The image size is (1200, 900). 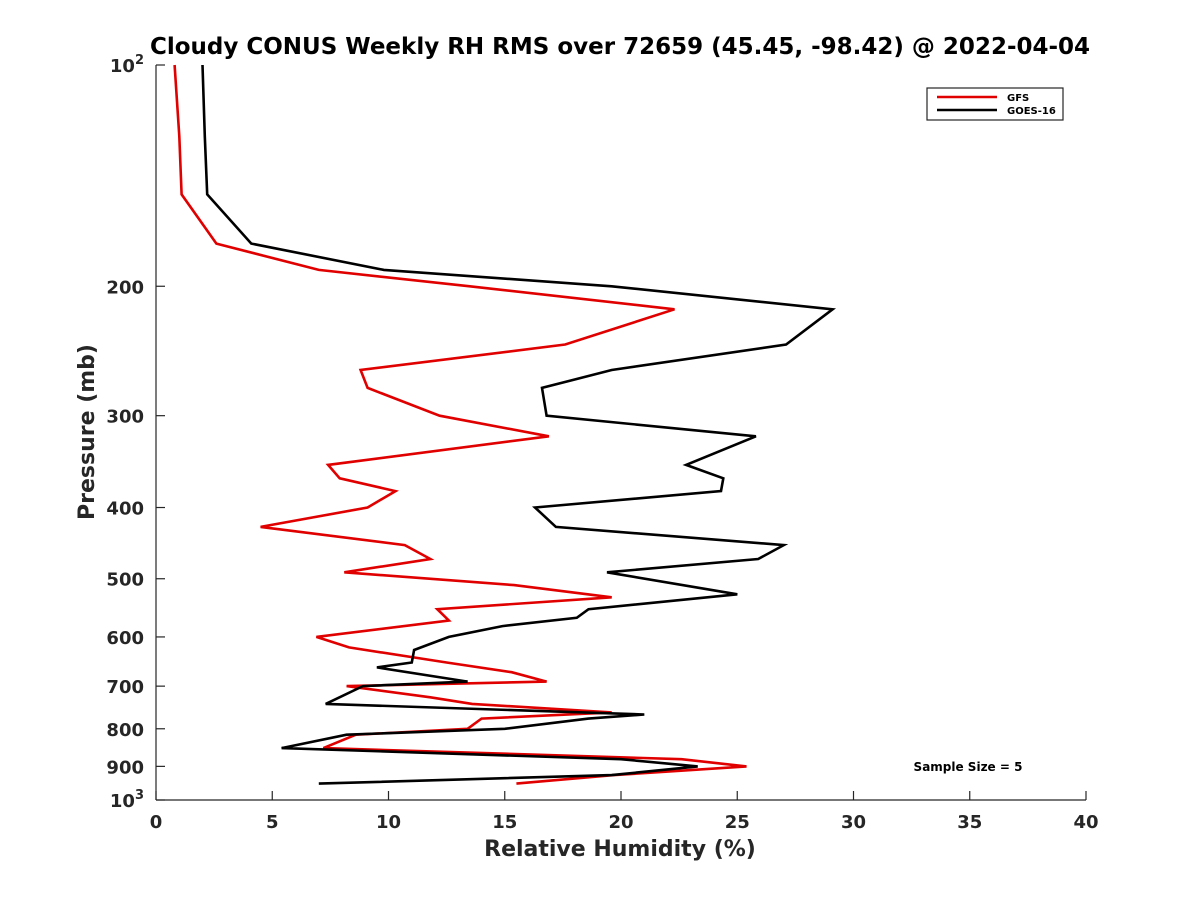 I want to click on legend-label-gfs: GFS, so click(x=1018, y=98).